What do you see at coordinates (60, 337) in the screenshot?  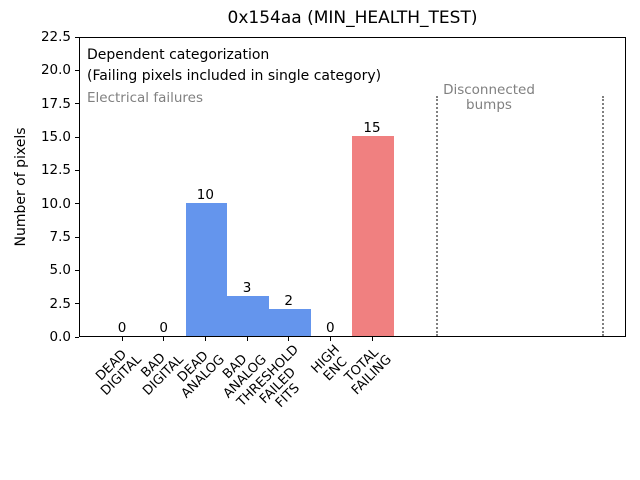 I see `y-tick-label: 0.0` at bounding box center [60, 337].